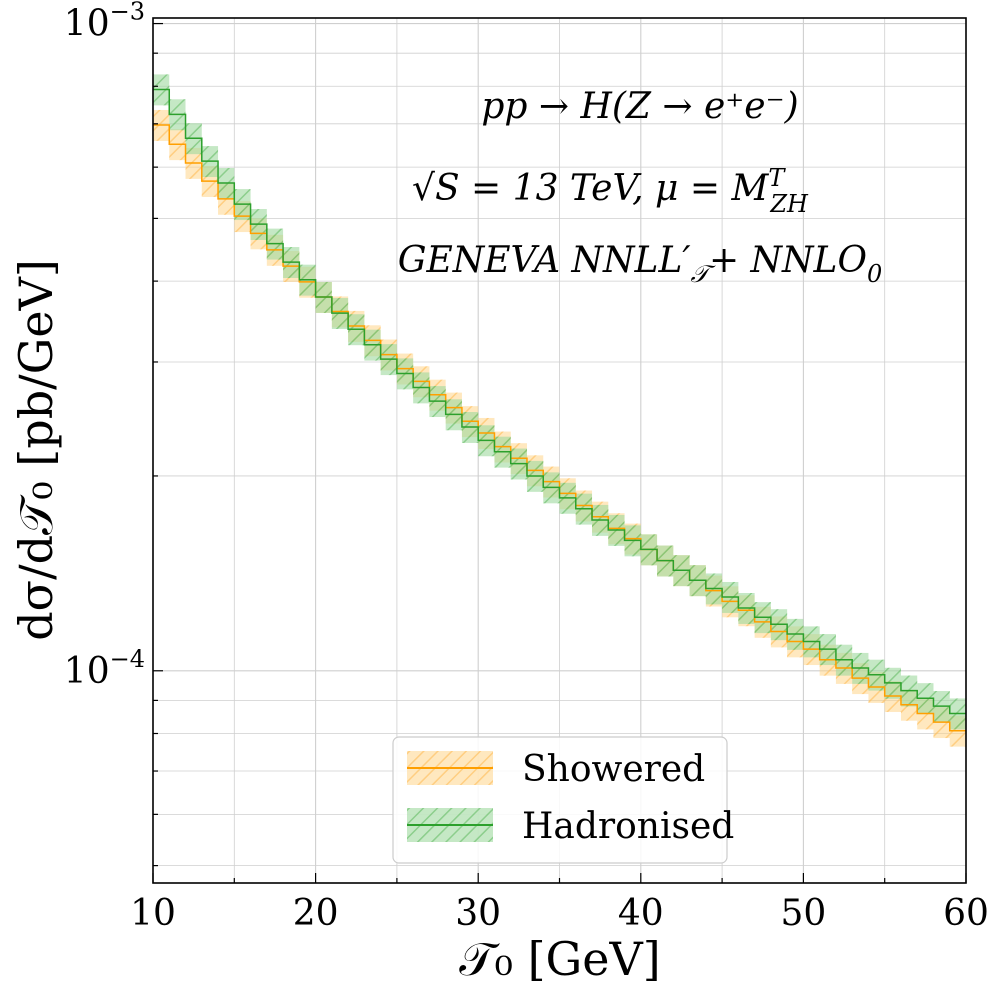  I want to click on annotation-generator: GENEVA NNLL′𝒯+ NNLO0, so click(640, 264).